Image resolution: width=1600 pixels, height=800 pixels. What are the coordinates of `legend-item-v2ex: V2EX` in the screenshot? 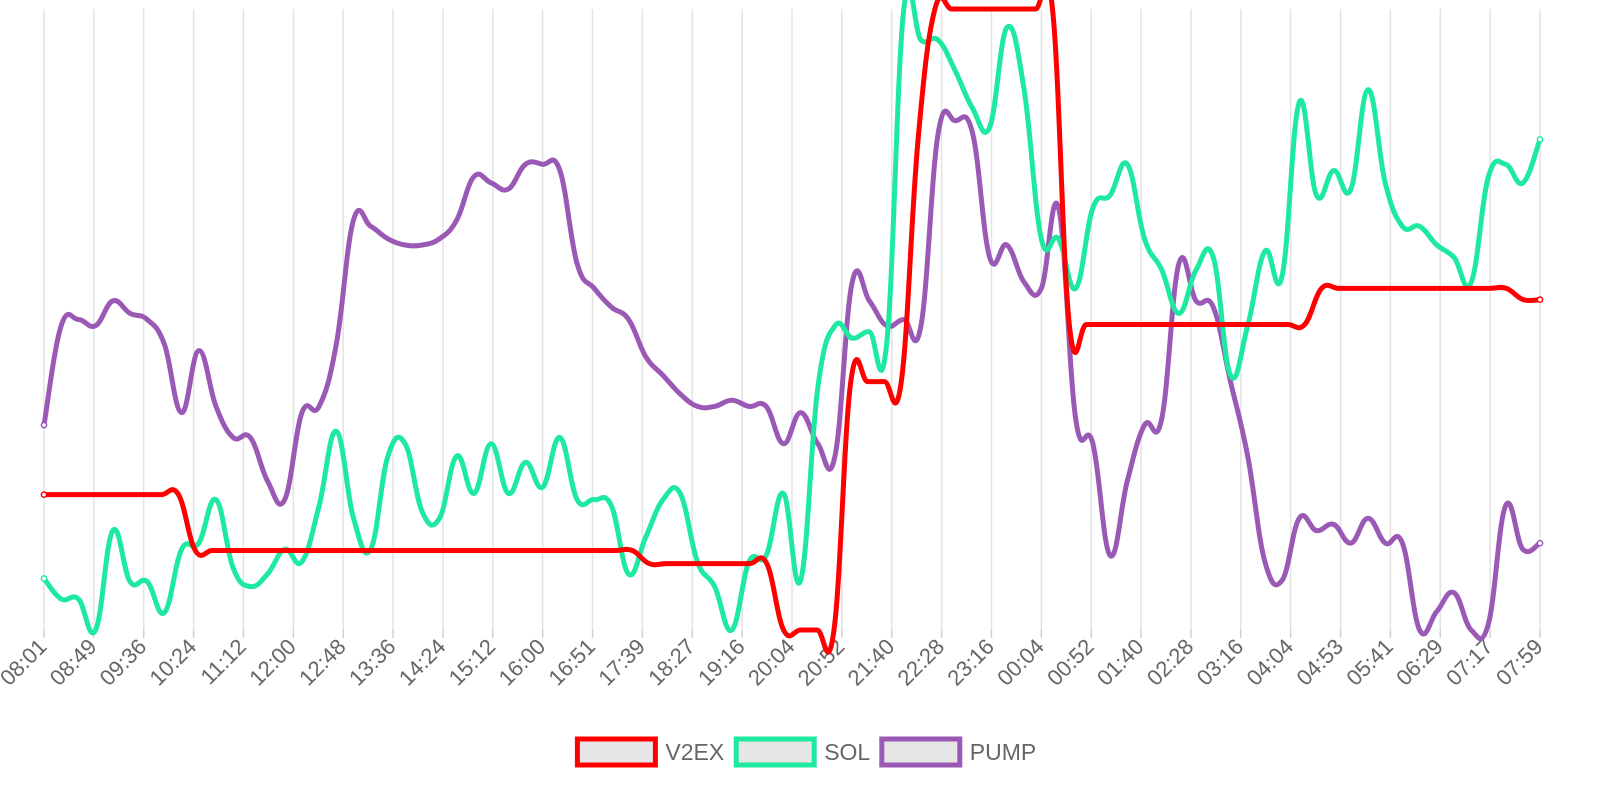 It's located at (649, 752).